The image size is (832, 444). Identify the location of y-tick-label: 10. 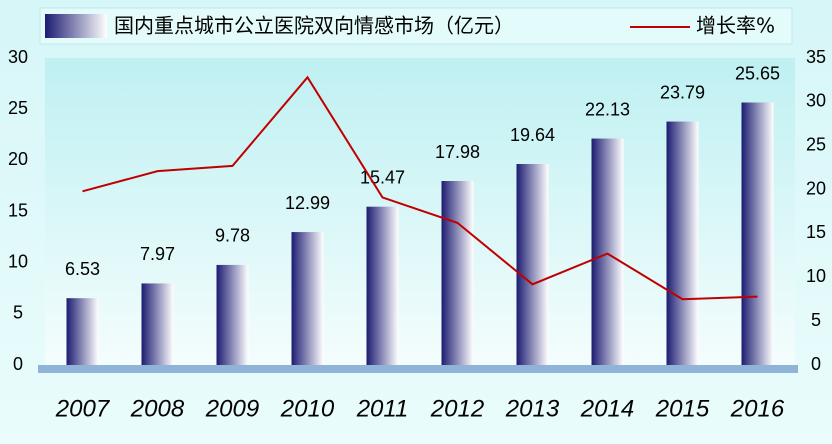
(18, 261).